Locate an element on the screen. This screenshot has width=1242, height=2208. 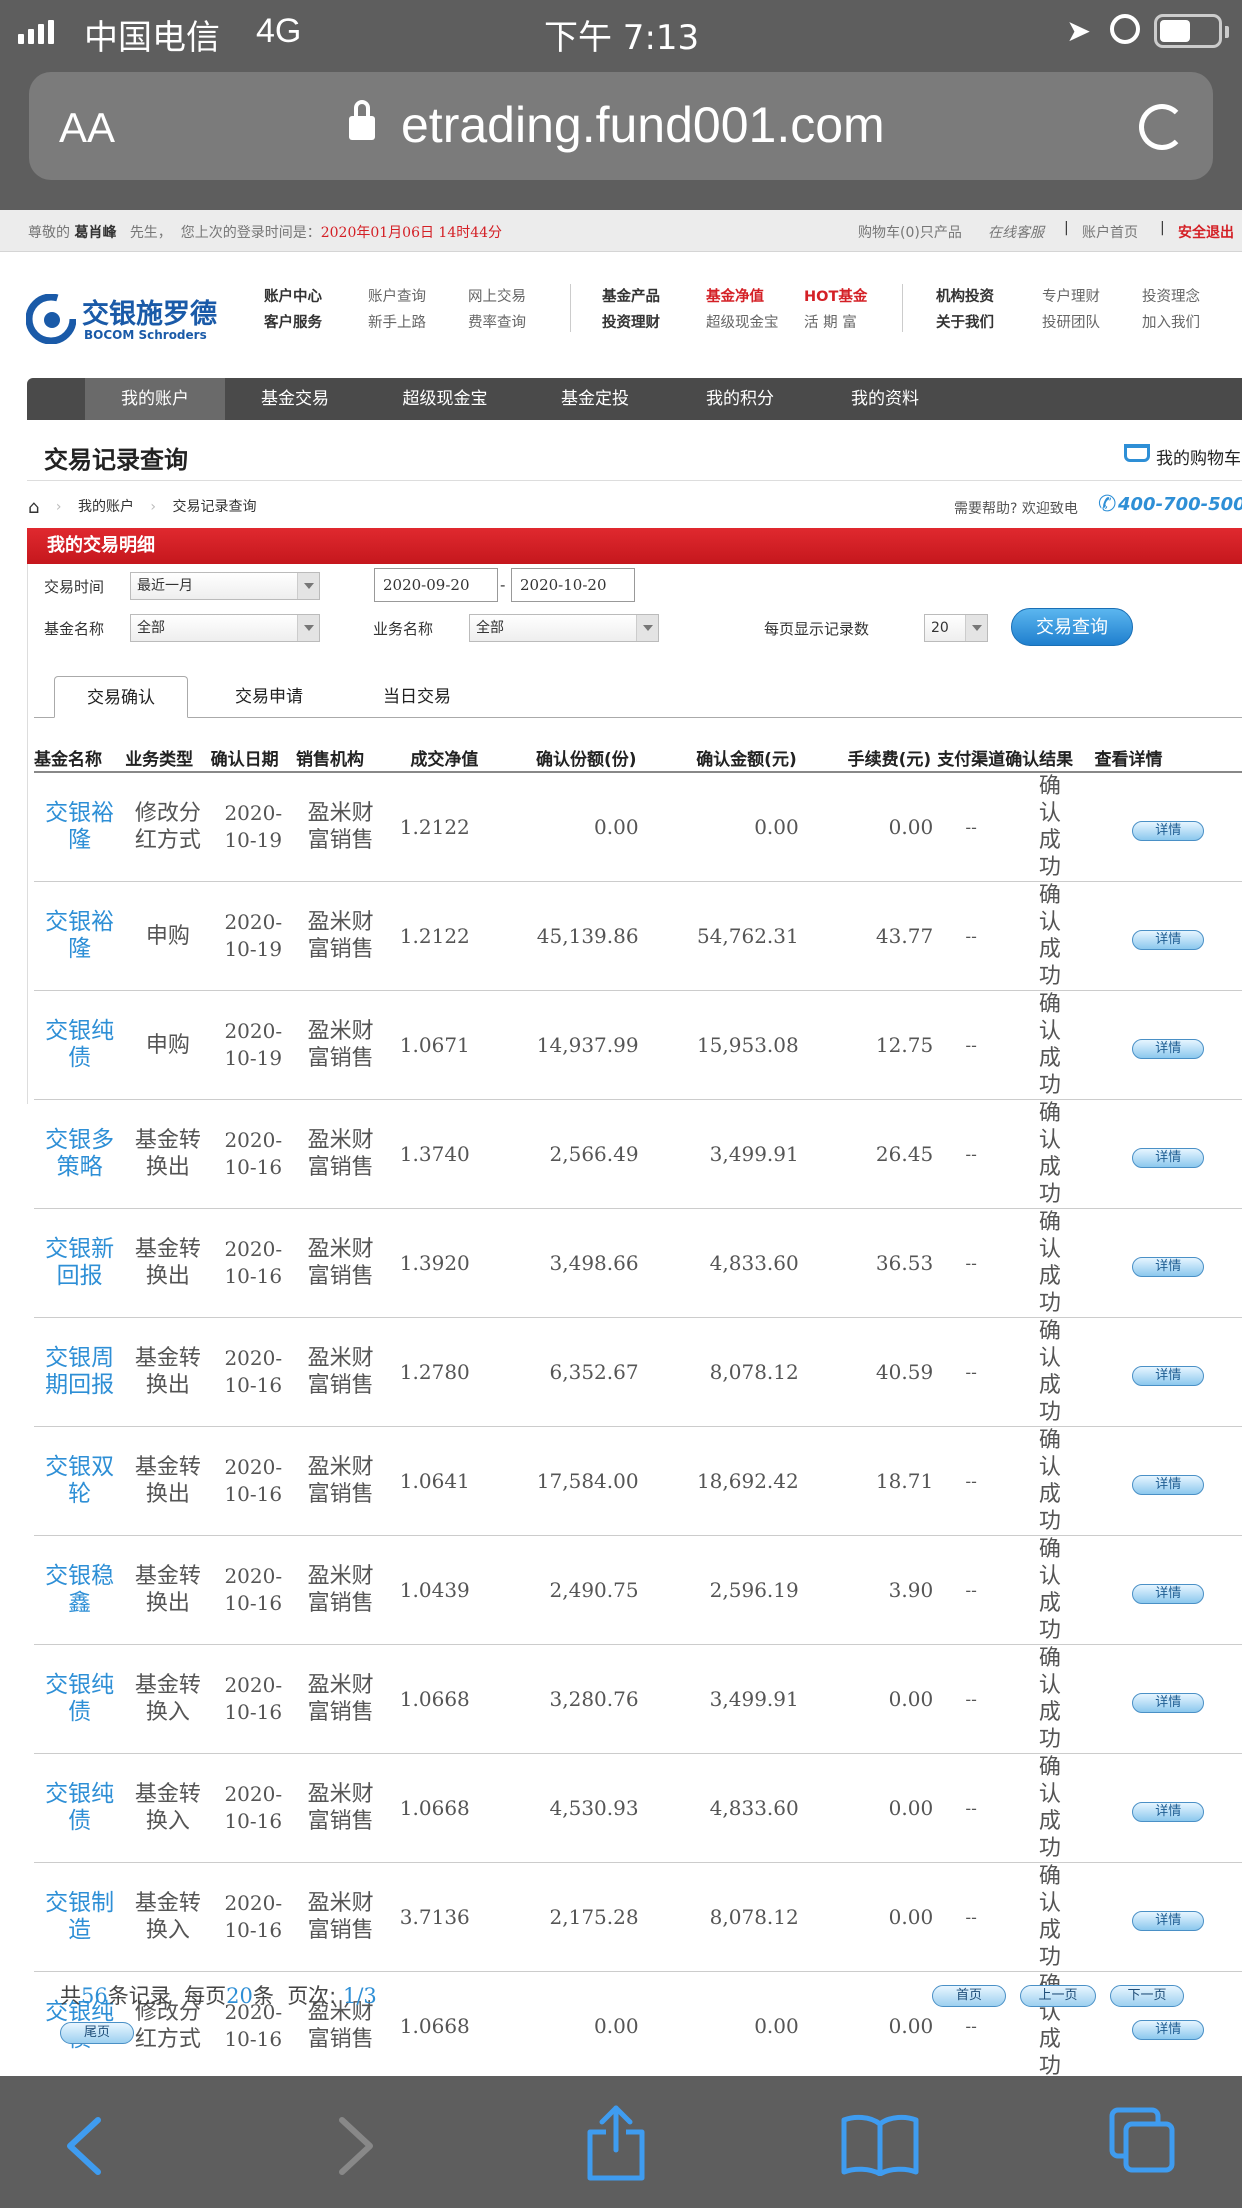
tab-today-trade: 当日交易 is located at coordinates (417, 697).